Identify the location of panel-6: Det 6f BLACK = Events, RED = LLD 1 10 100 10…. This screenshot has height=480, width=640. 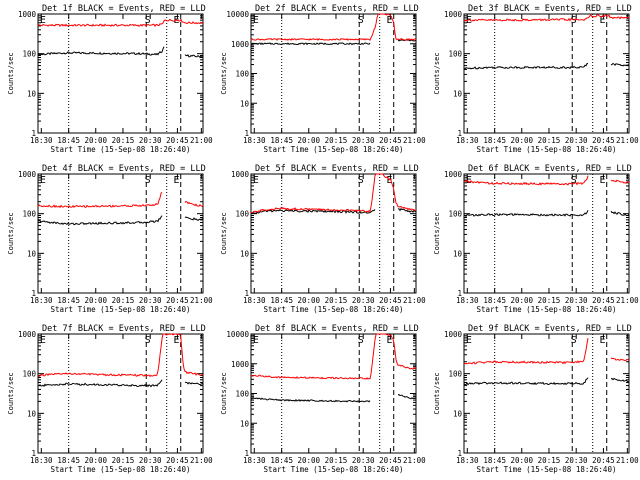
(536, 239).